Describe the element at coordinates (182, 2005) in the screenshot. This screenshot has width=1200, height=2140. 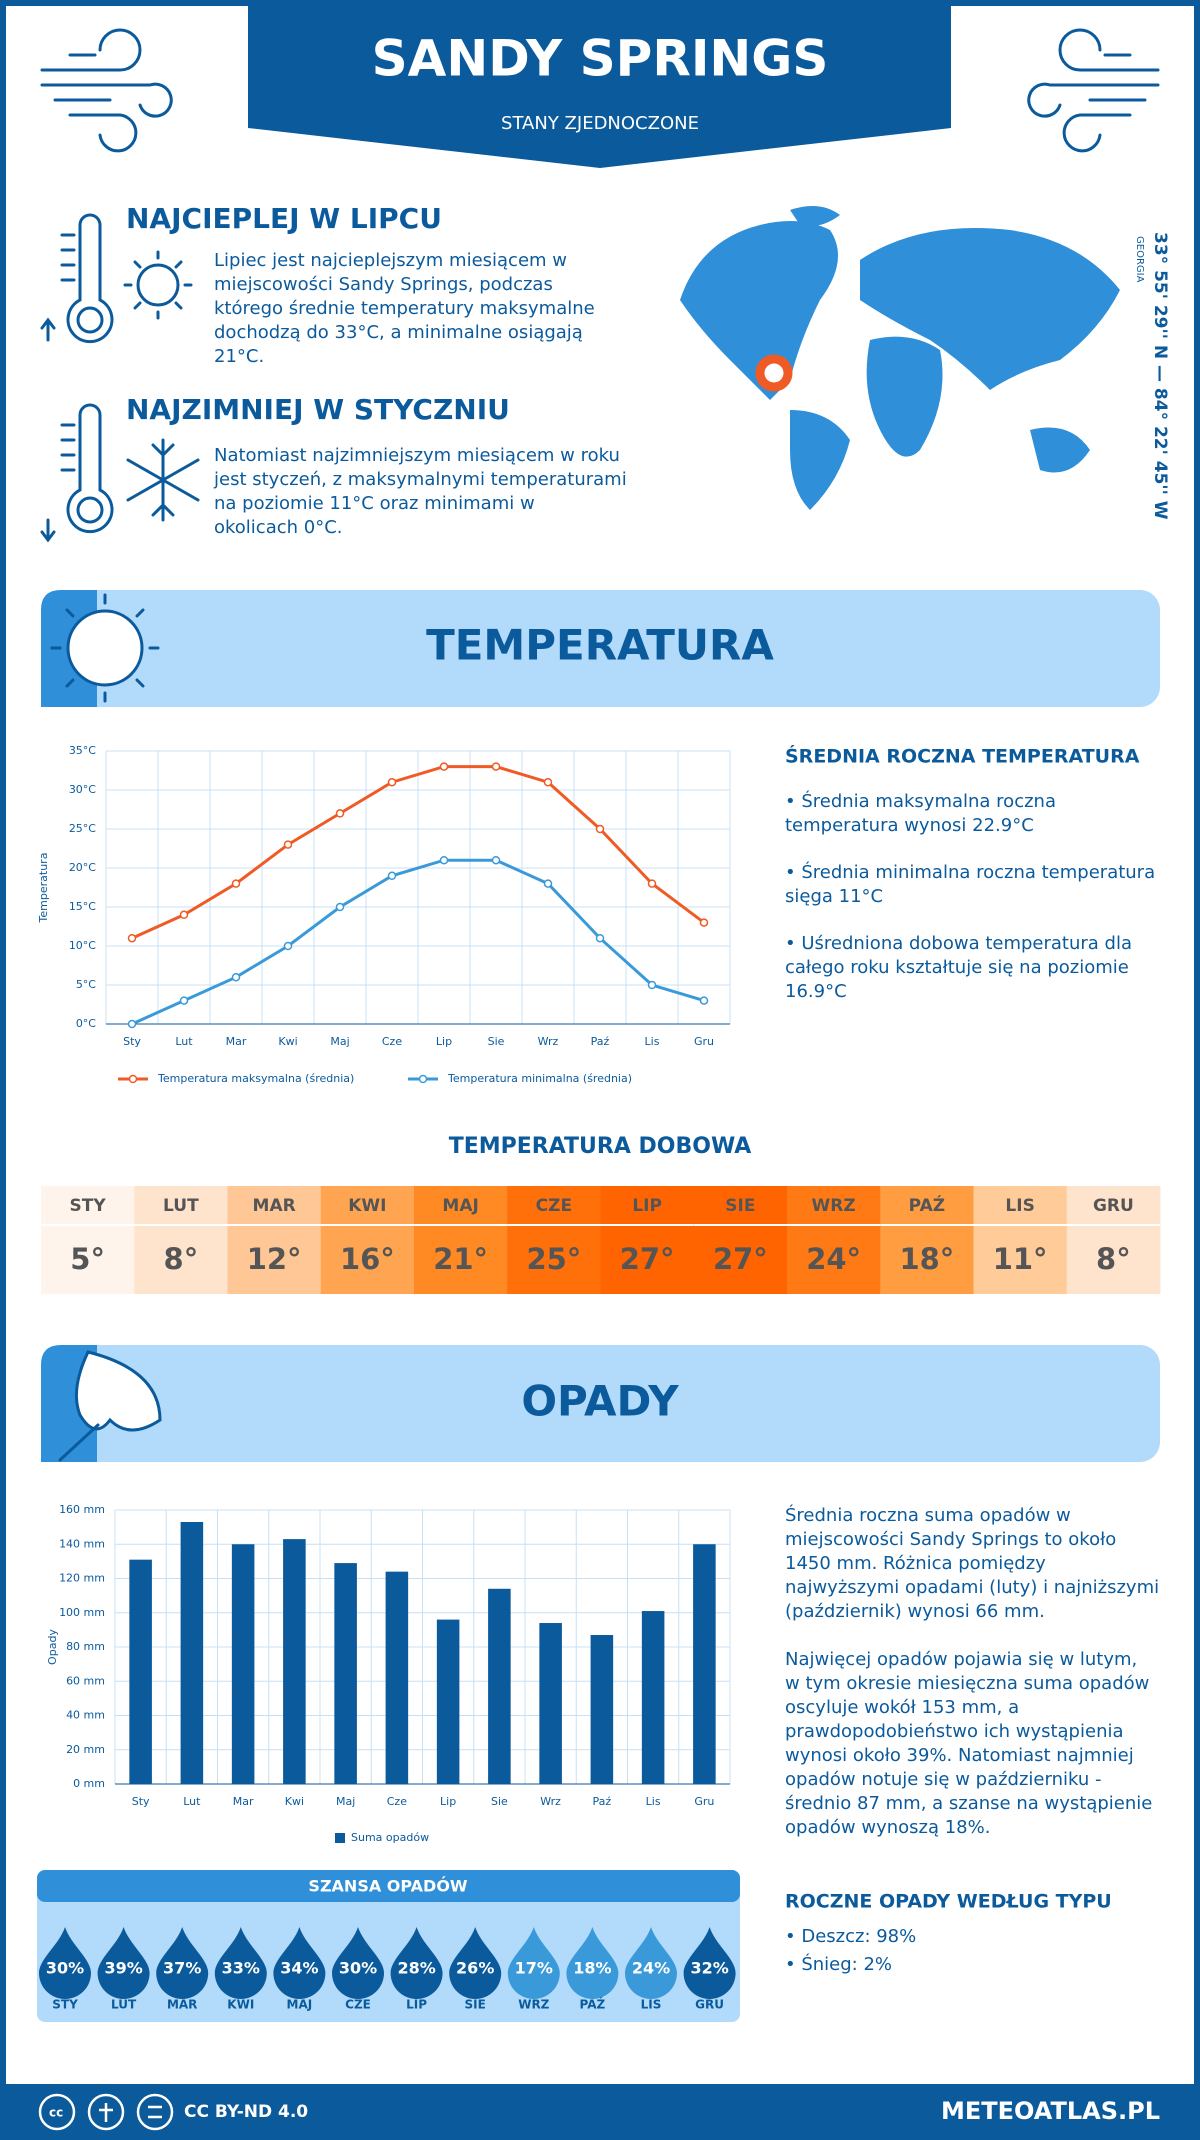
I see `chance-month: MAR` at that location.